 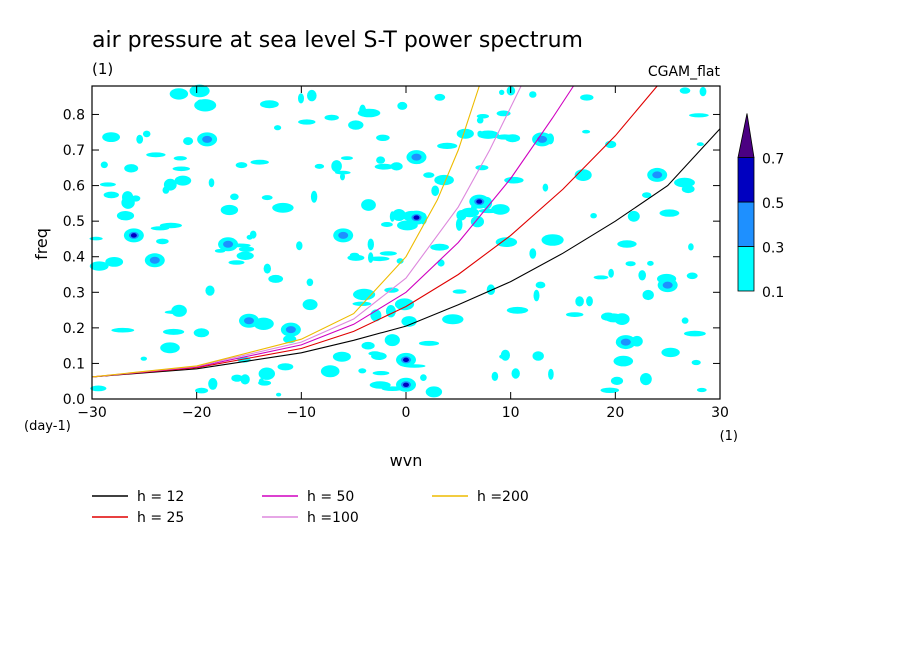 What do you see at coordinates (160, 497) in the screenshot?
I see `legend-label: h = 12` at bounding box center [160, 497].